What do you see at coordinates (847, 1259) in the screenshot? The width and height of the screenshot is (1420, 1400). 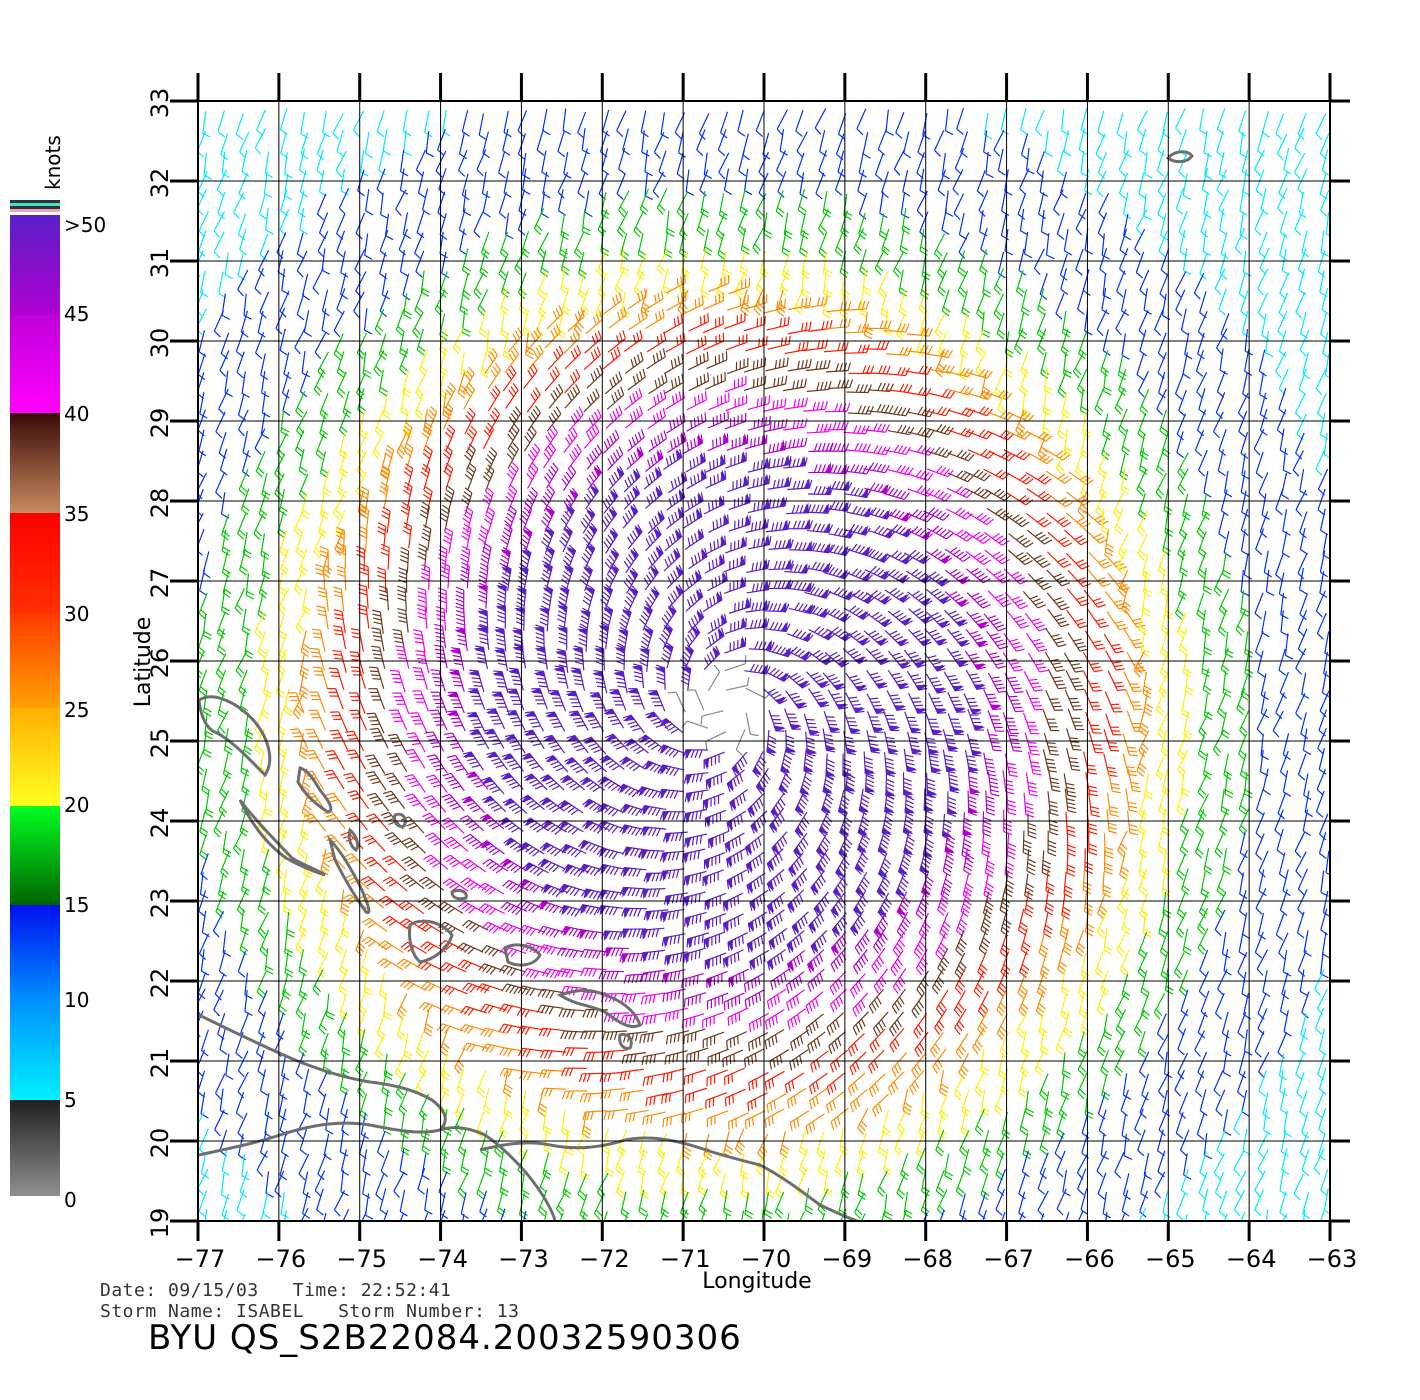 I see `longitude-tick-label: −69` at bounding box center [847, 1259].